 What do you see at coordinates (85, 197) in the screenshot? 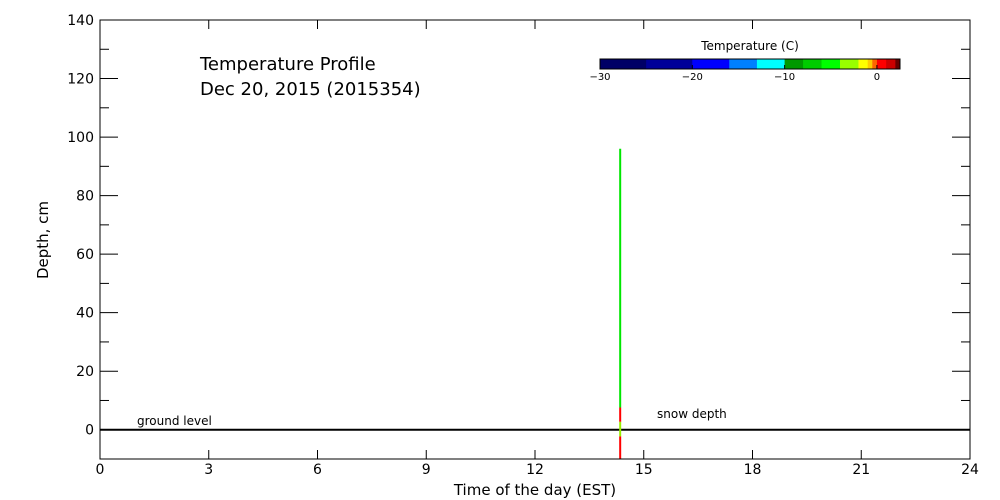
I see `y-tick-label: 80` at bounding box center [85, 197].